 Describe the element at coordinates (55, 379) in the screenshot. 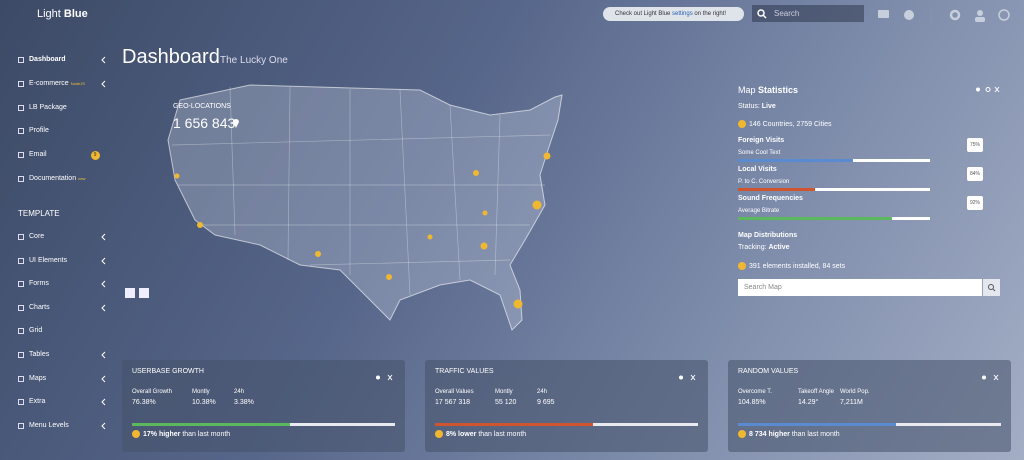

I see `nav-item: Maps` at that location.